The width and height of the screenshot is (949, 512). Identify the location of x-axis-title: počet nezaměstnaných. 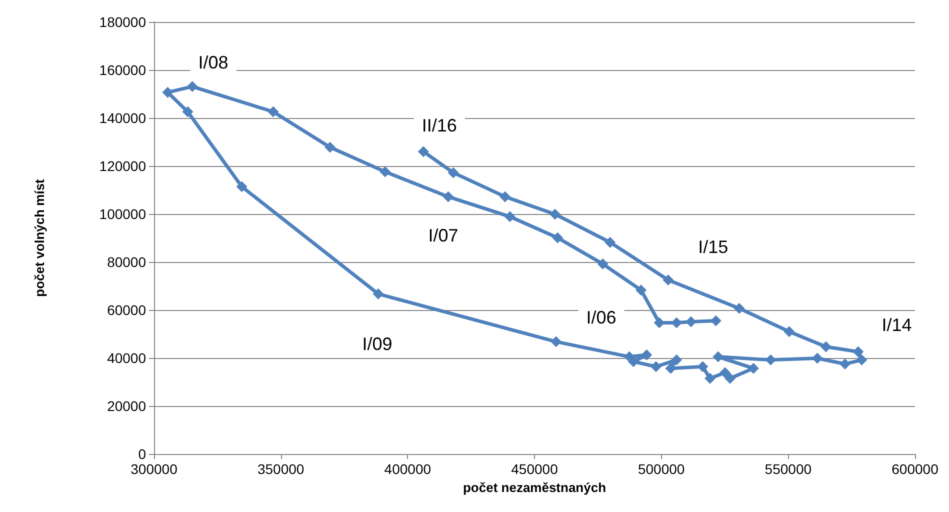
(534, 487).